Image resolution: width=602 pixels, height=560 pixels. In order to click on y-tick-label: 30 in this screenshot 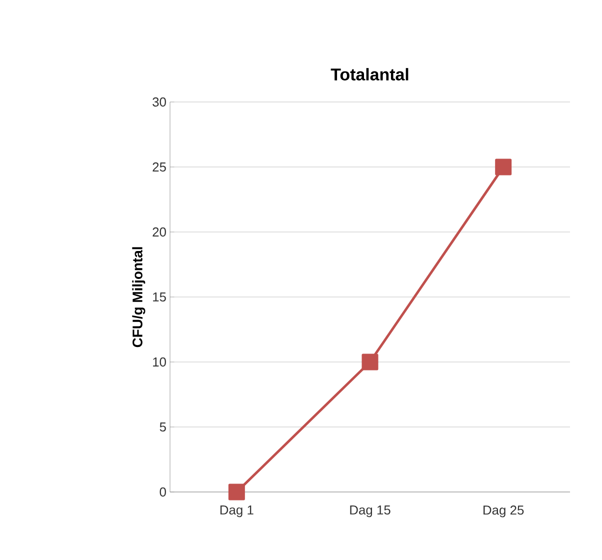, I will do `click(159, 102)`.